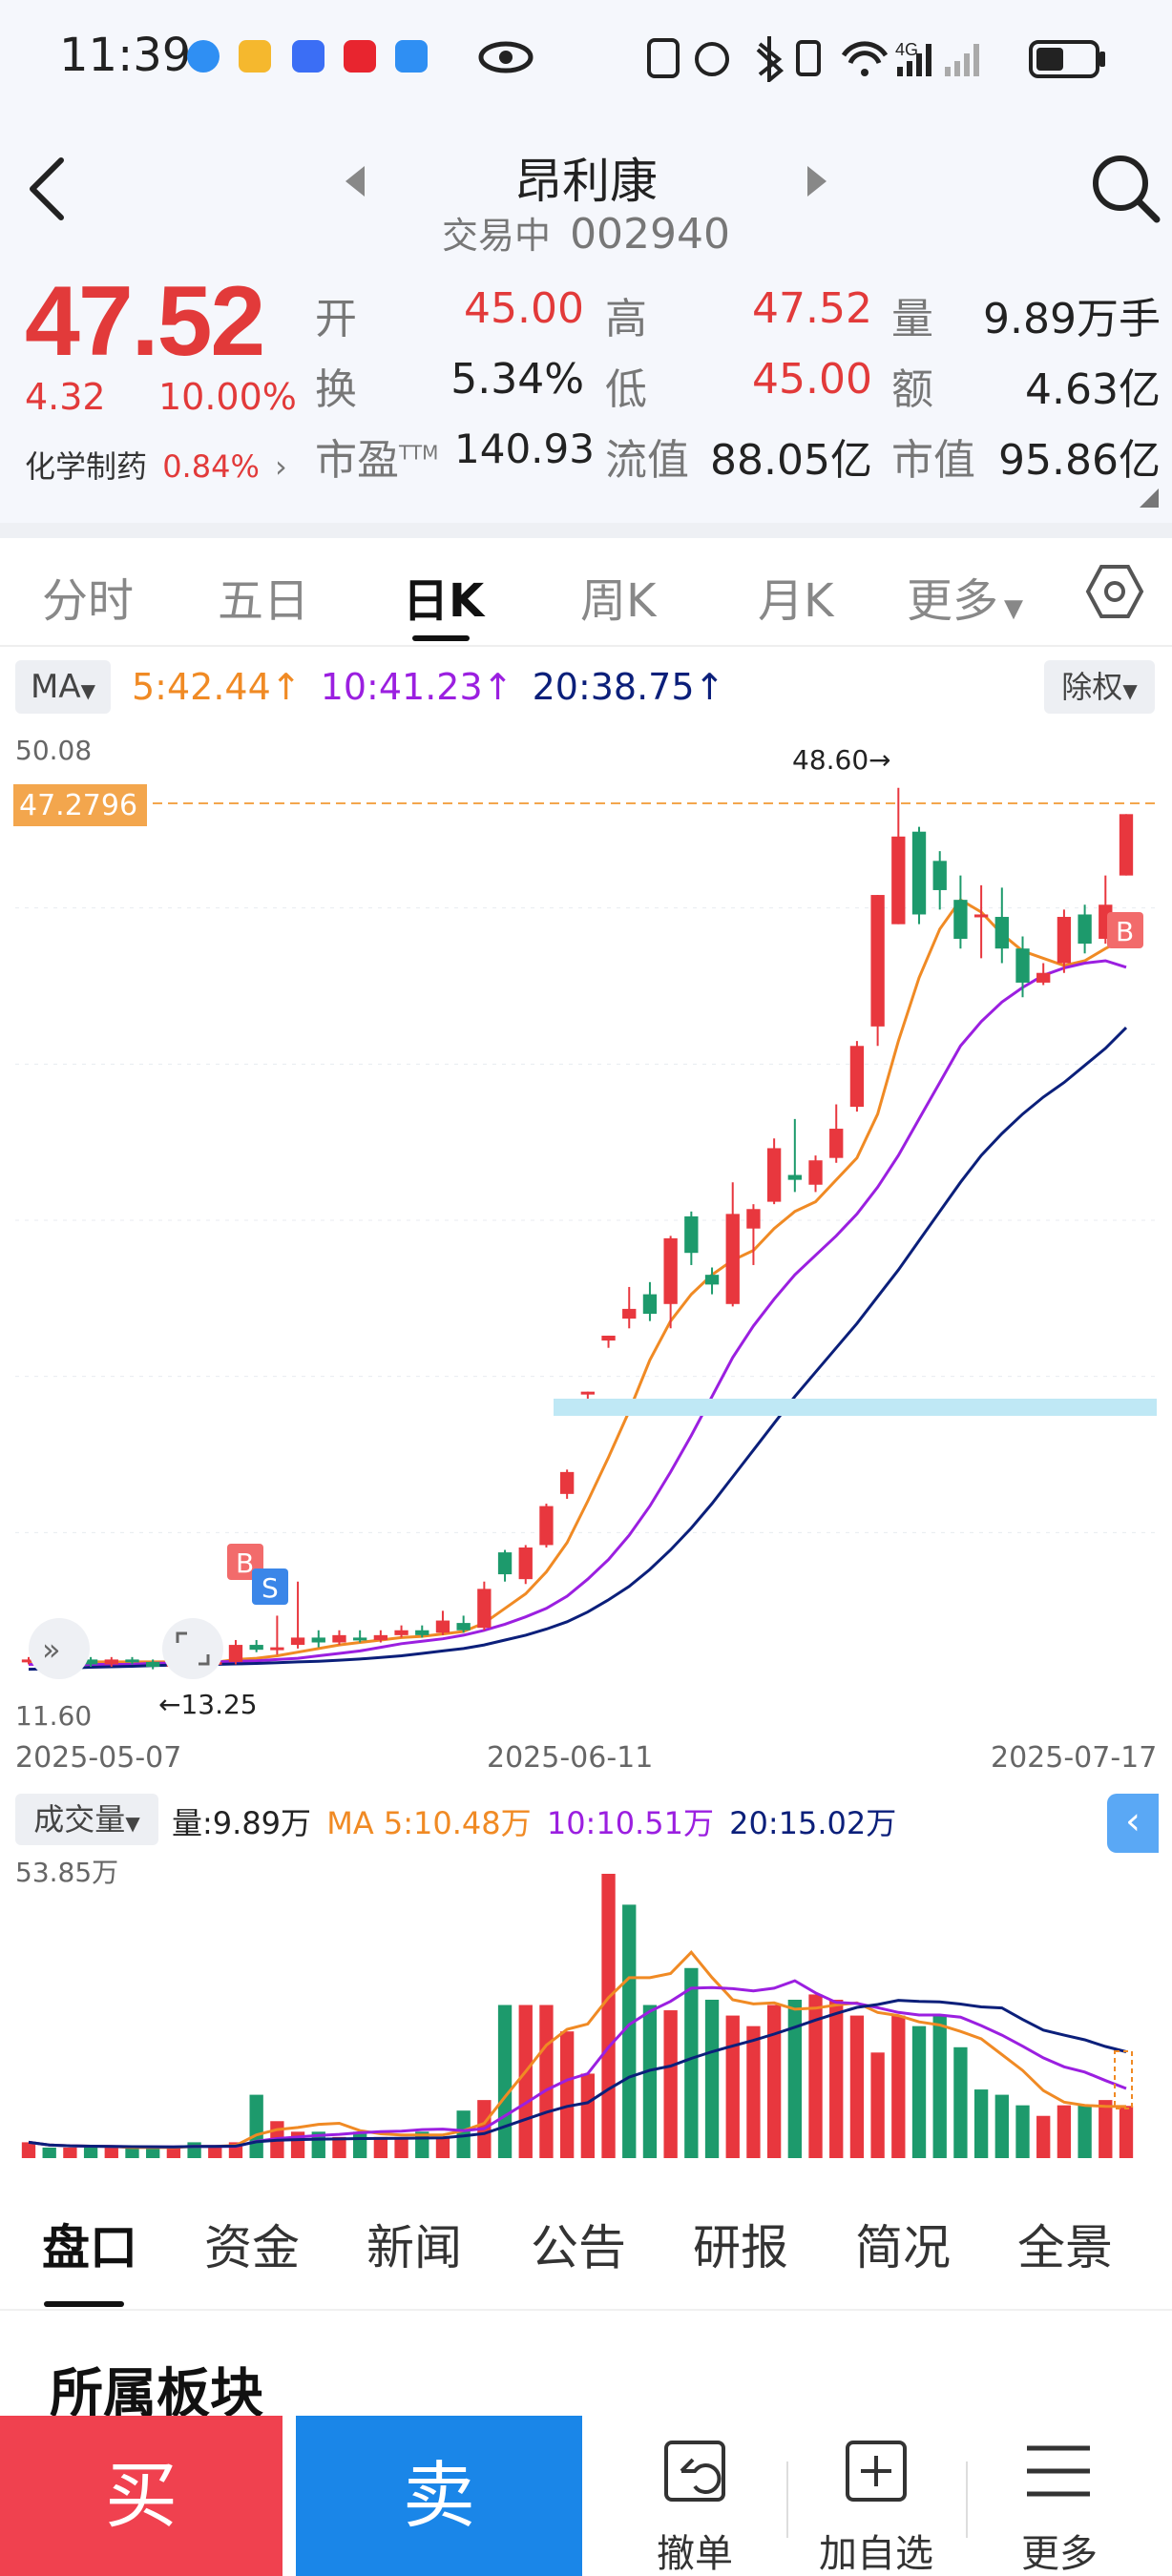  Describe the element at coordinates (912, 319) in the screenshot. I see `volume-label: 量` at that location.